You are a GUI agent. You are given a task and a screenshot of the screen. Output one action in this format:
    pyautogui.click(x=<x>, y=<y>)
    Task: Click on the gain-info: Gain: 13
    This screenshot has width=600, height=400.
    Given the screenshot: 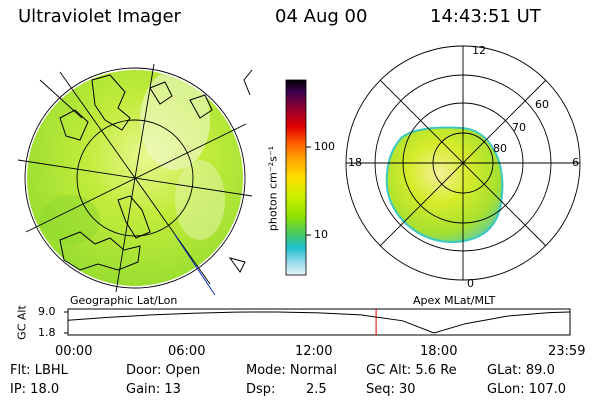 What is the action you would take?
    pyautogui.click(x=153, y=389)
    